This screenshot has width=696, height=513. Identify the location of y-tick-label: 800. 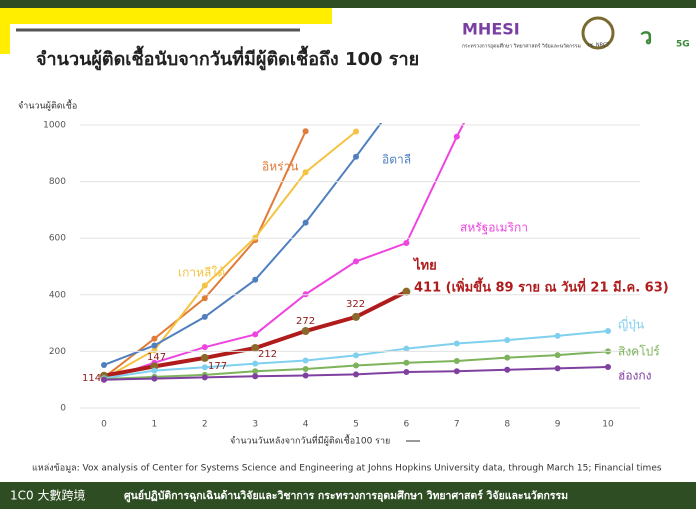
(57, 182).